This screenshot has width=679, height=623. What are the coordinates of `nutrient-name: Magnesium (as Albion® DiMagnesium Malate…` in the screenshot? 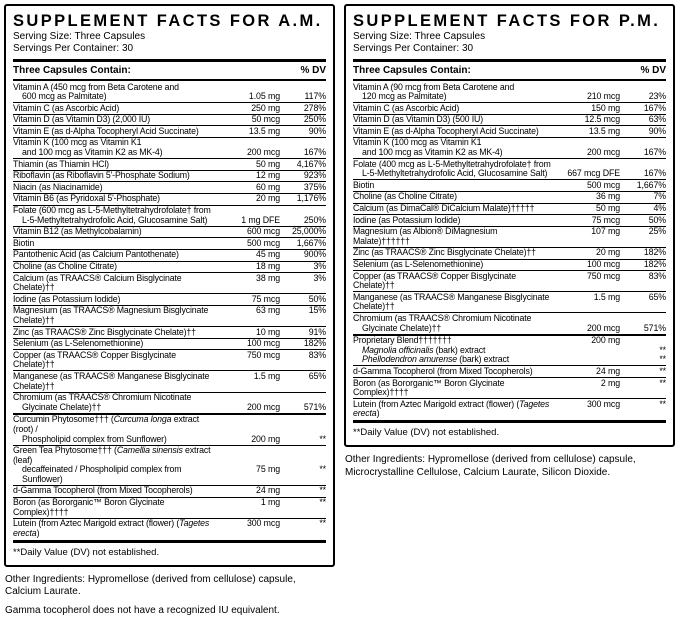 It's located at (425, 236).